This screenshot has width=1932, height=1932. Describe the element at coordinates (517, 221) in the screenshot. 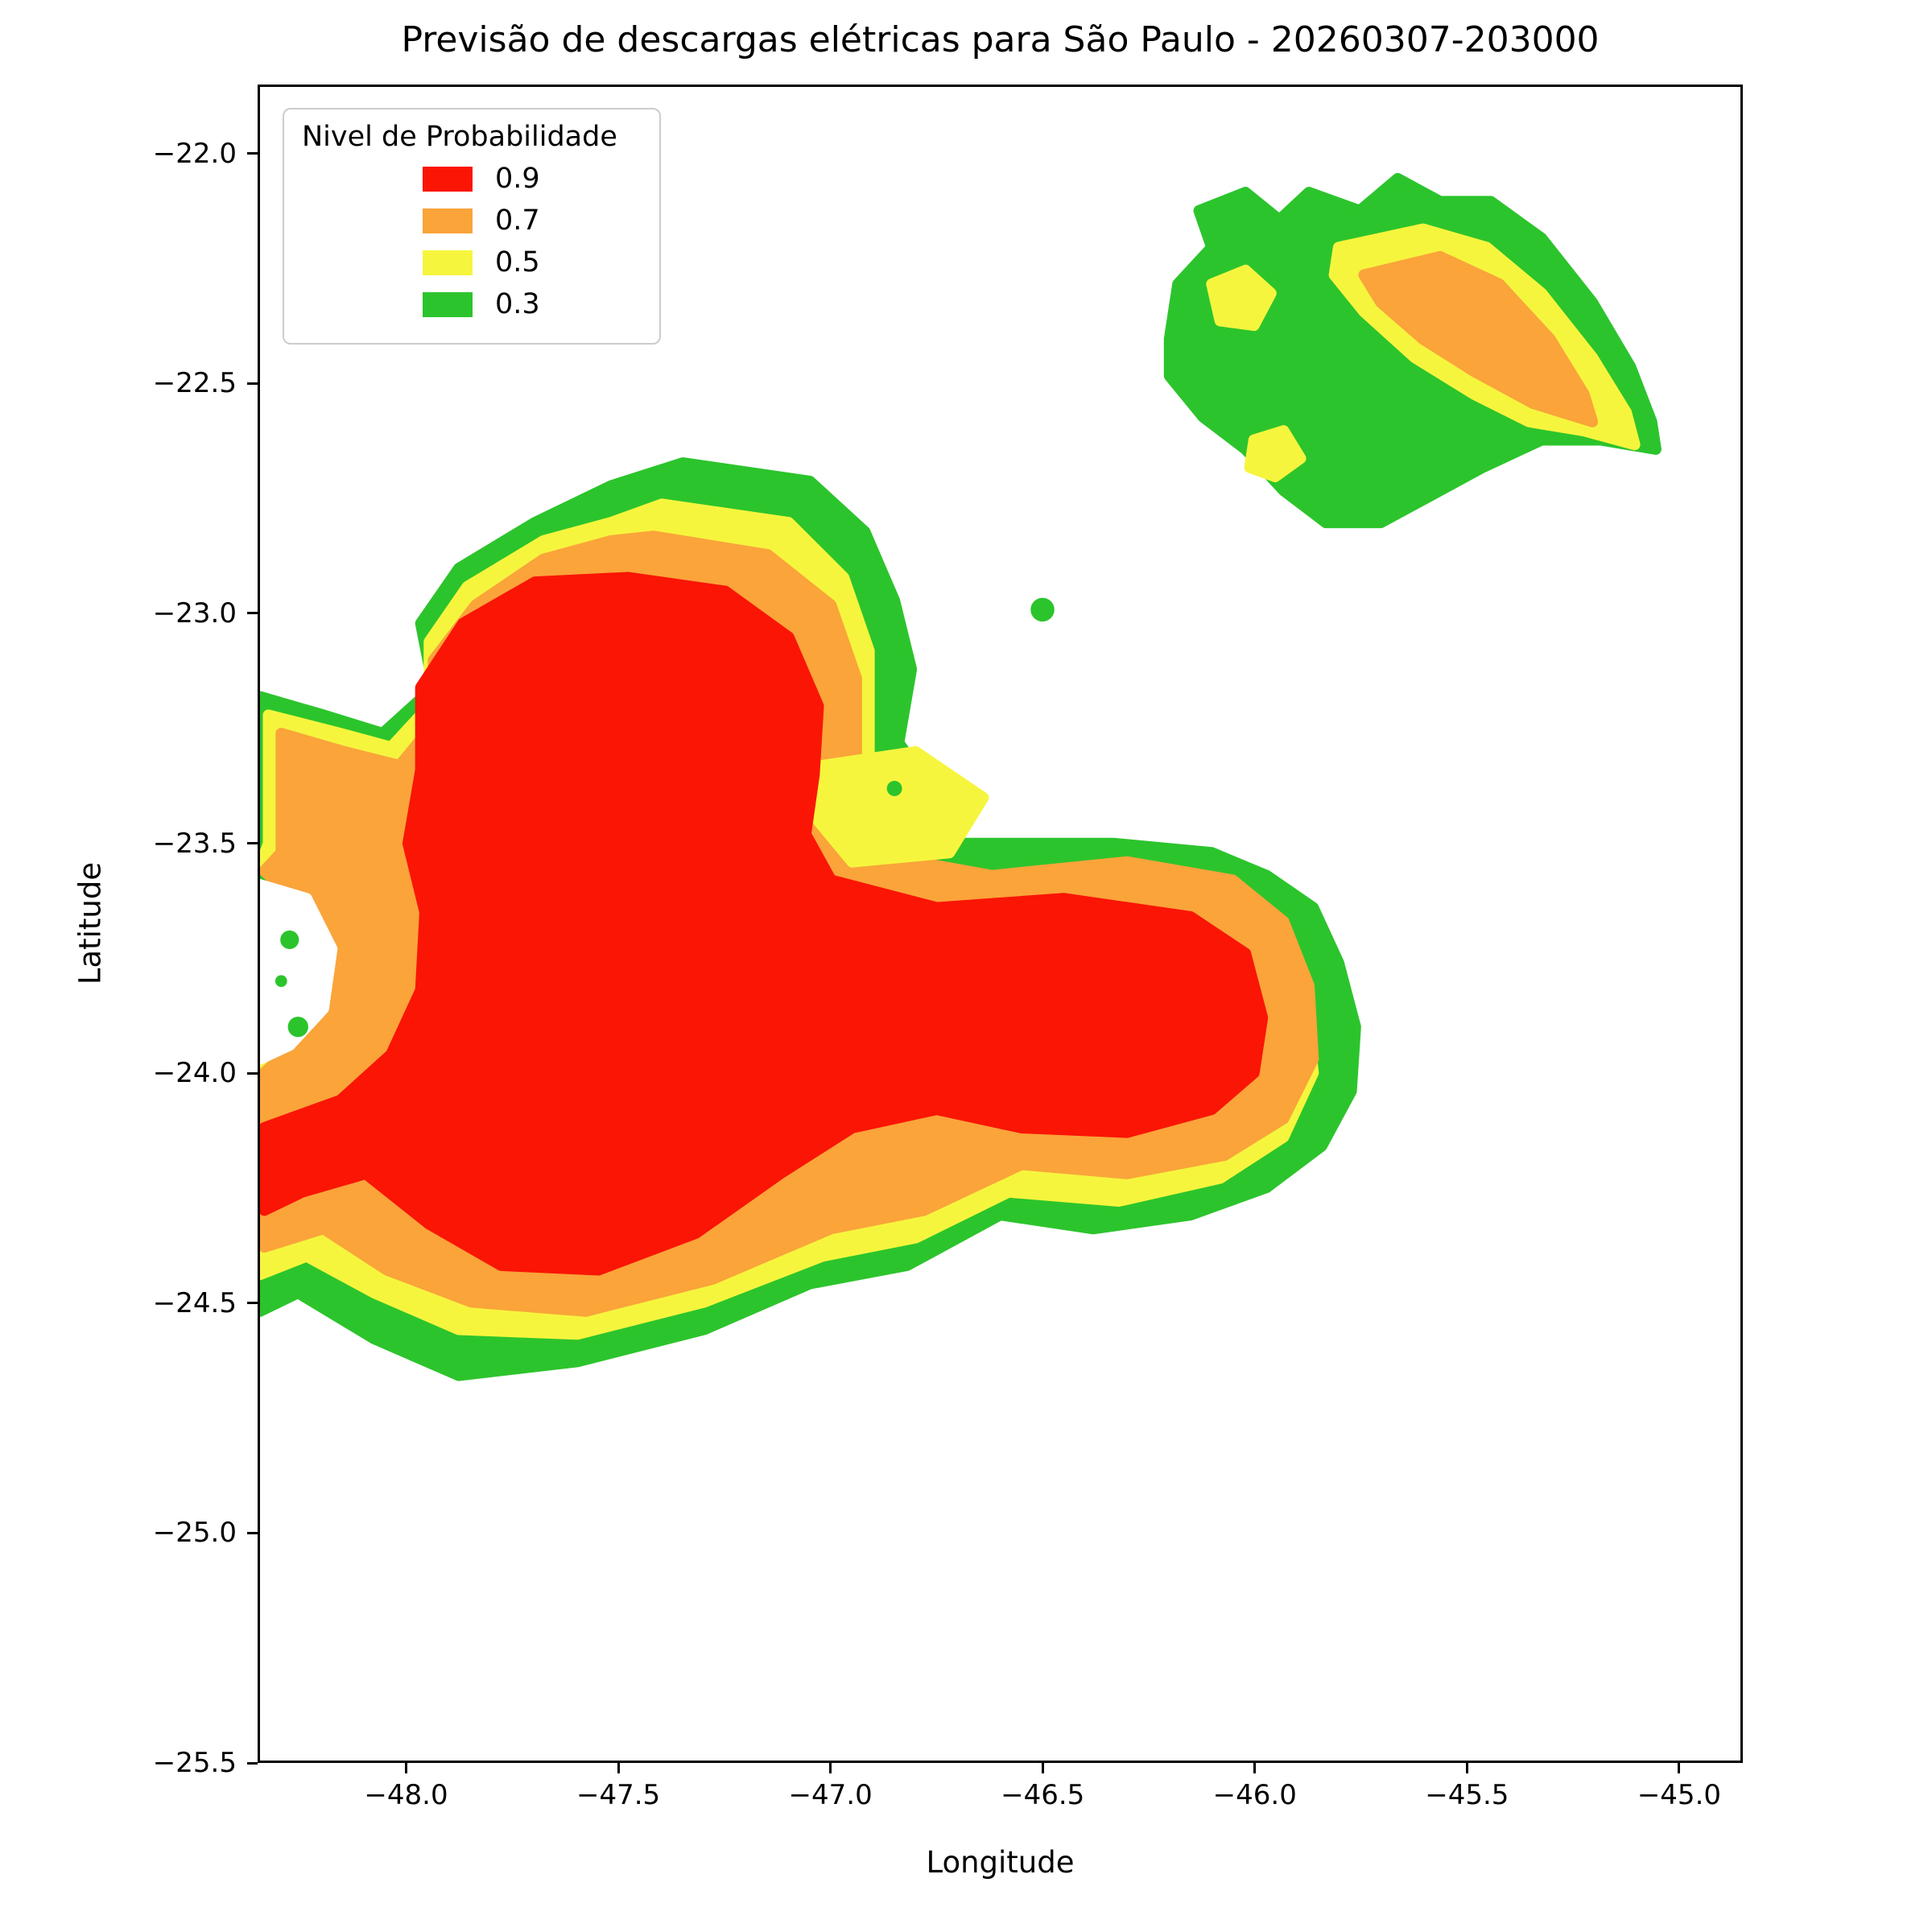

I see `legend-label: 0.7` at that location.